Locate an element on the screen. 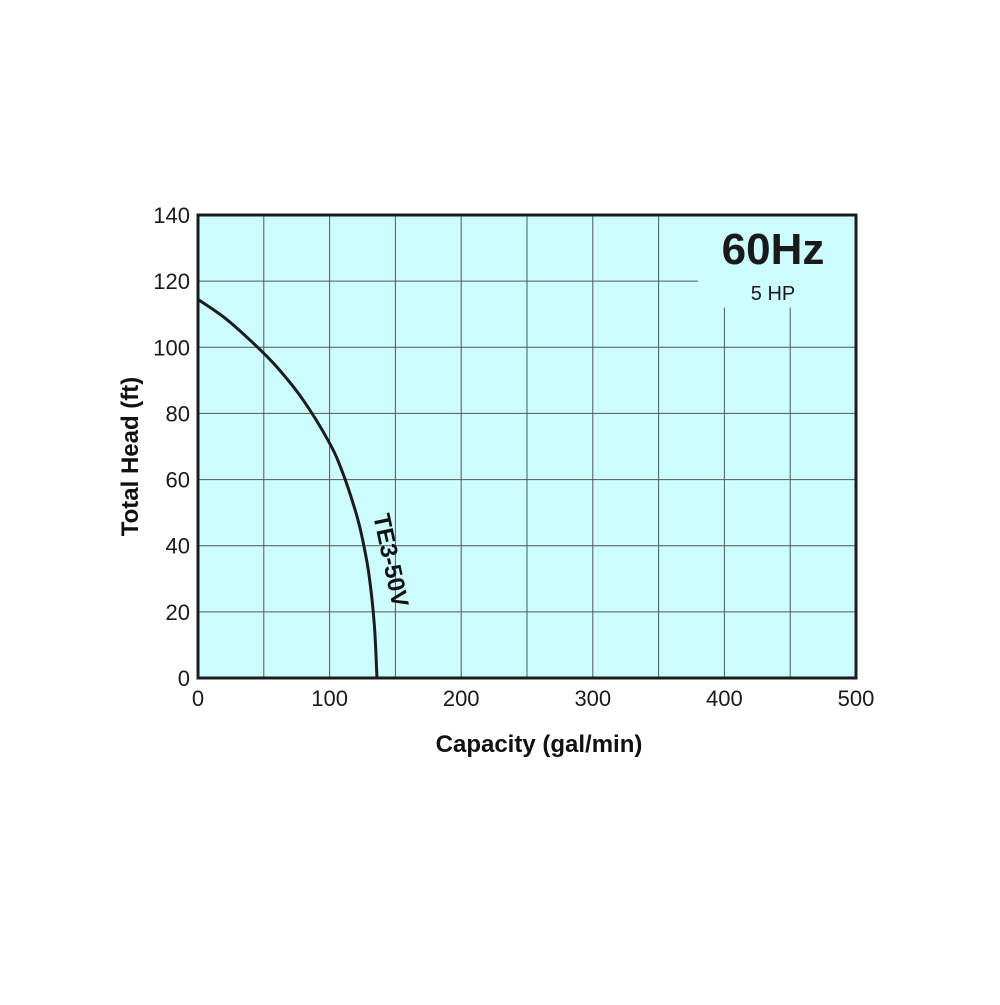 The image size is (1000, 1005). power-label: 5 HP is located at coordinates (773, 294).